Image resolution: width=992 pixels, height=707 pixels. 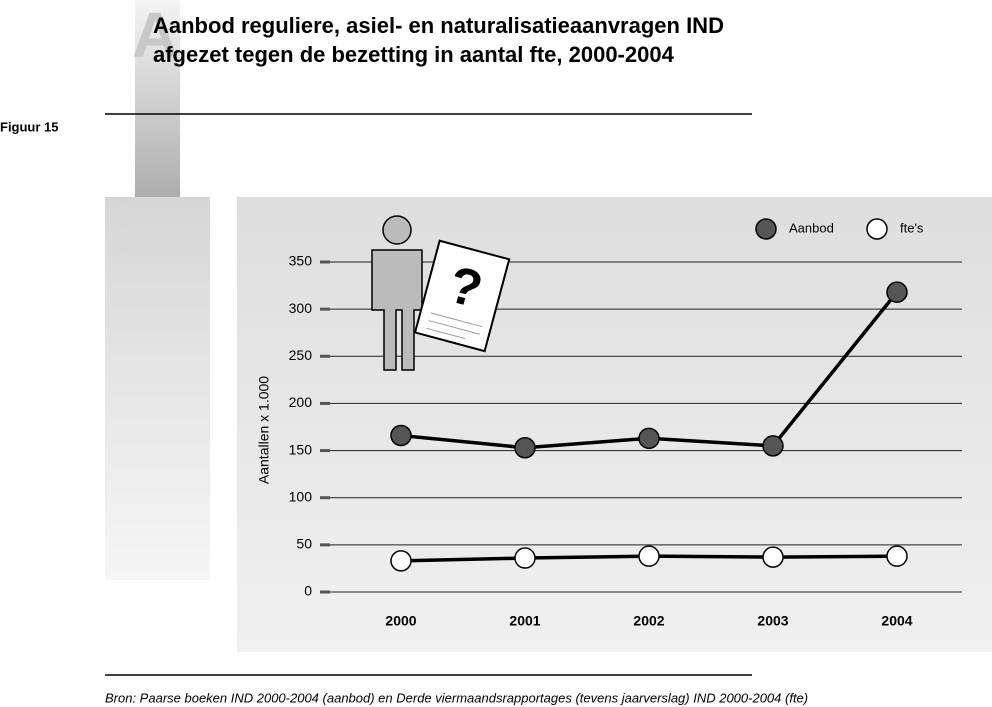 What do you see at coordinates (400, 621) in the screenshot?
I see `x-tick-label: 2000` at bounding box center [400, 621].